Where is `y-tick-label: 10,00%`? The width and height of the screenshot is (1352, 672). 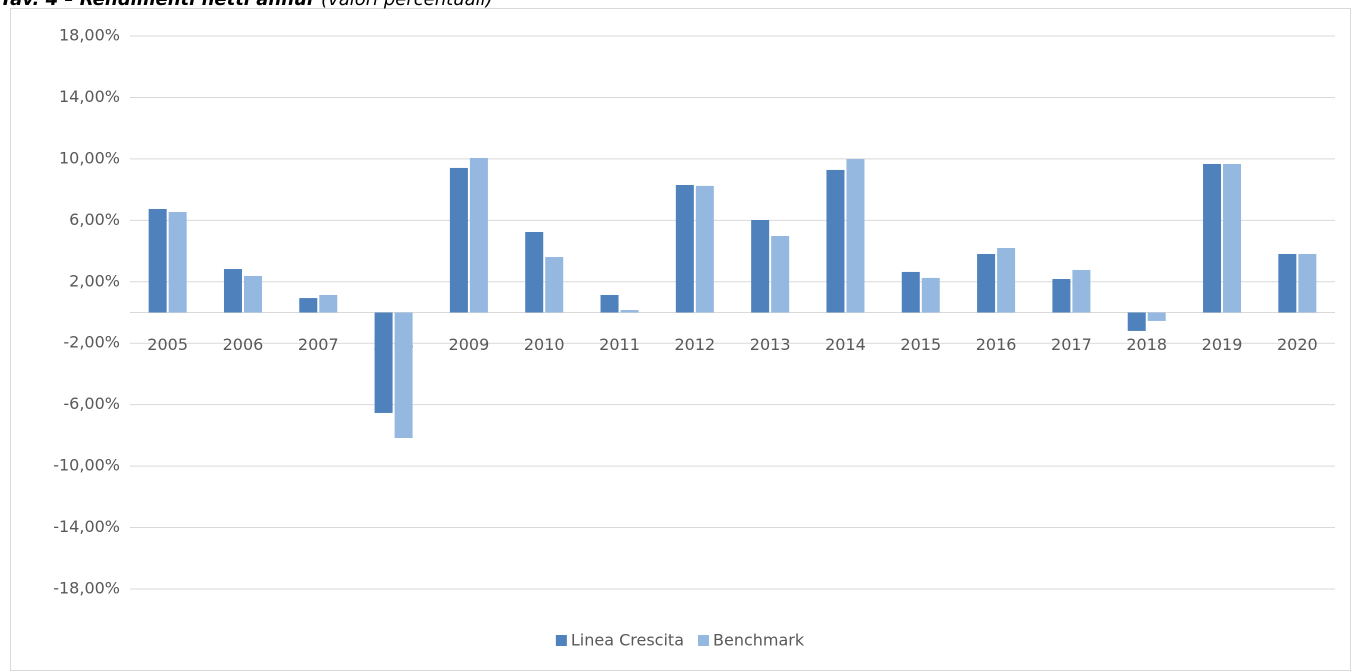
y-tick-label: 10,00% is located at coordinates (89, 157).